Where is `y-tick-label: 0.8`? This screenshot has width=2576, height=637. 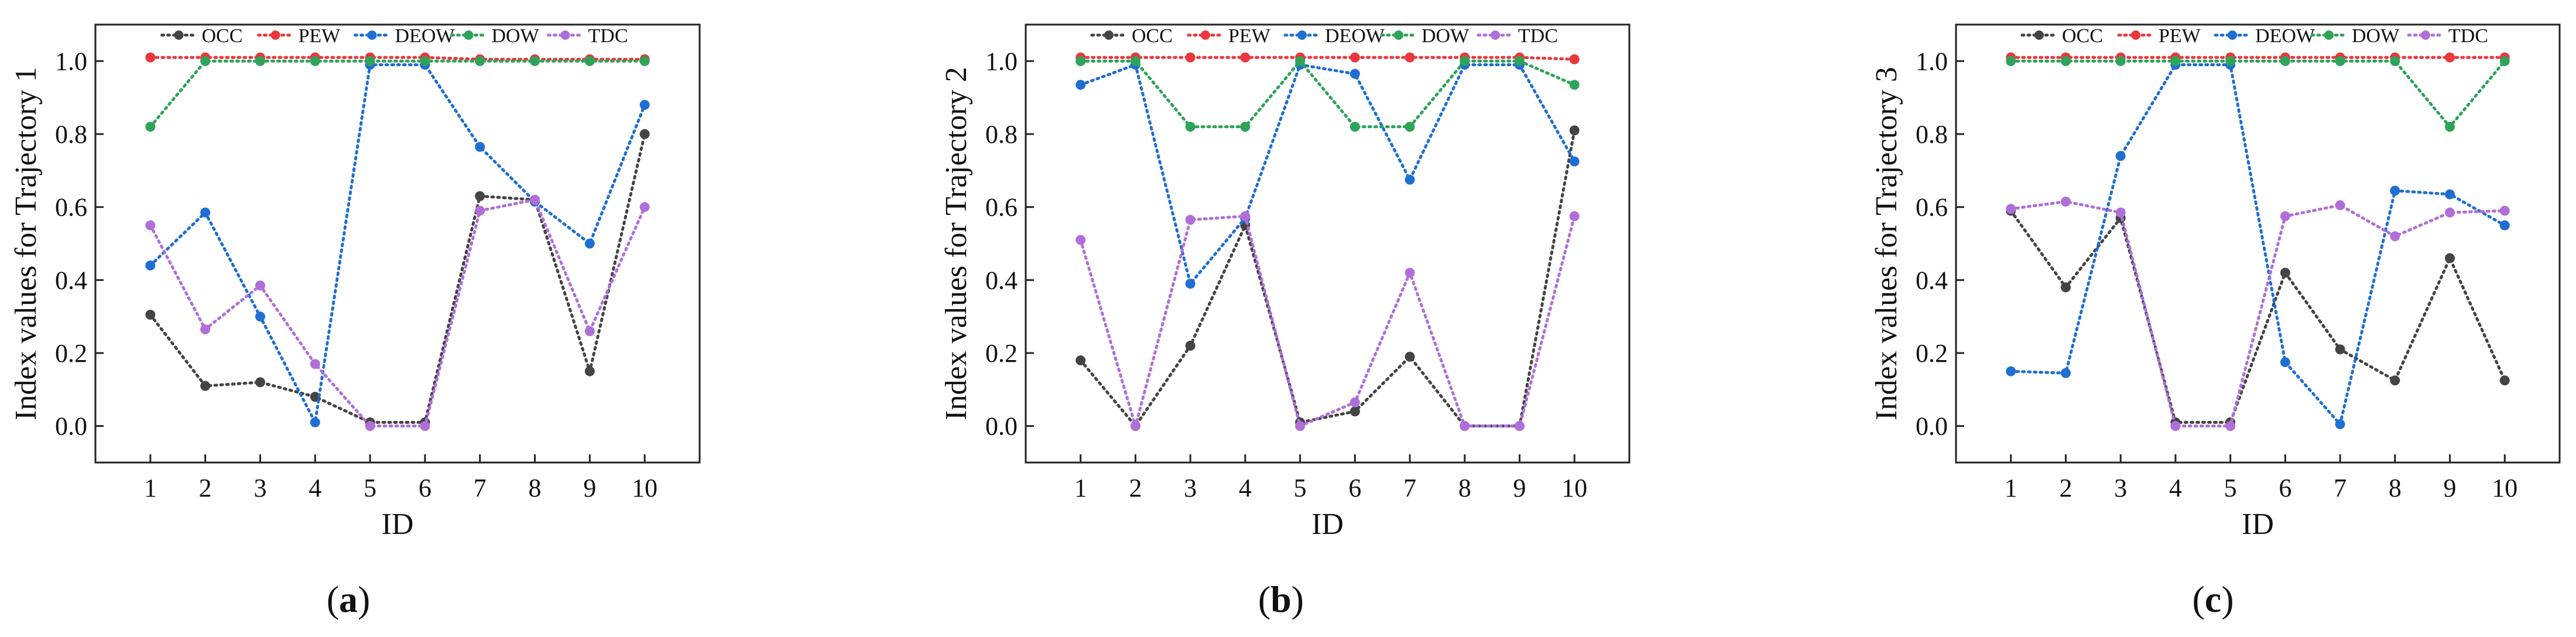 y-tick-label: 0.8 is located at coordinates (71, 134).